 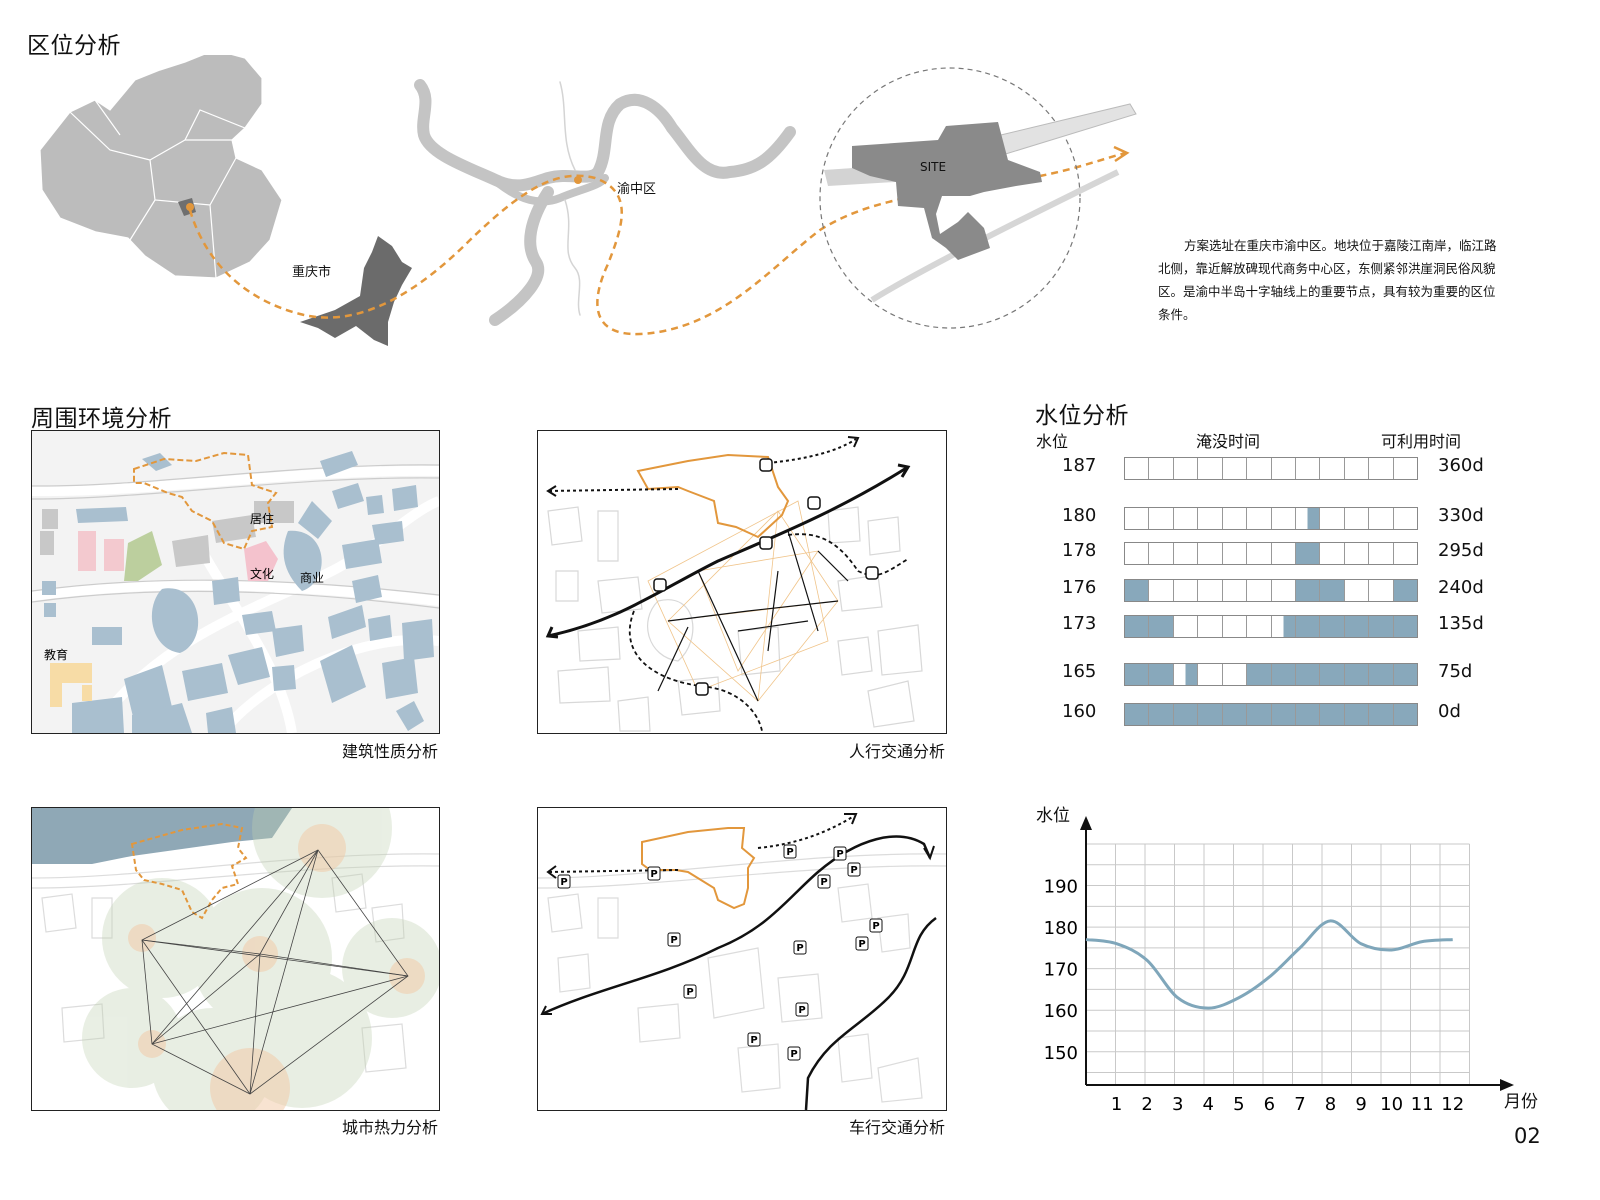 I want to click on water-level-value: 187, so click(x=1079, y=465).